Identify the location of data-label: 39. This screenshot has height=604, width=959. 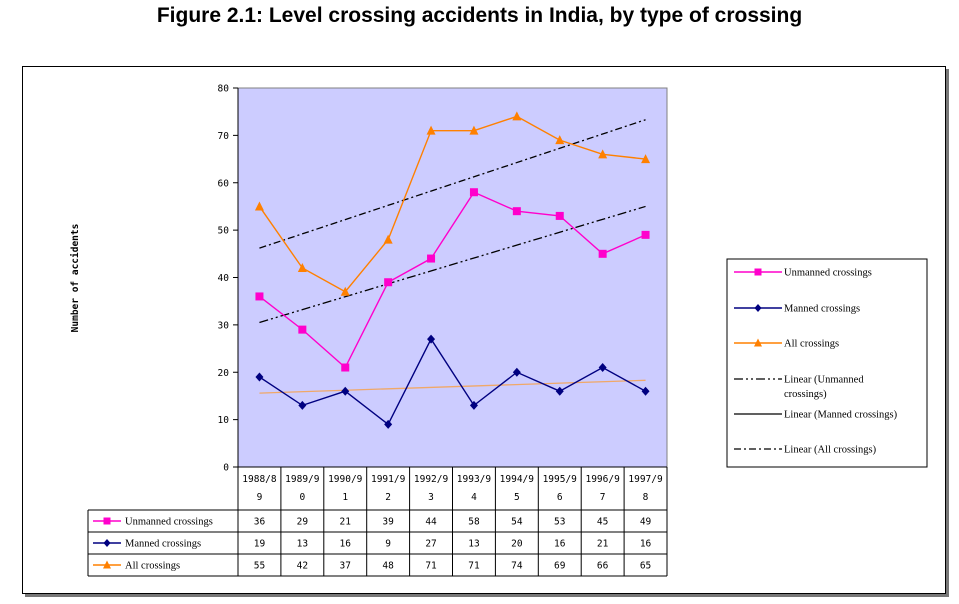
(388, 522).